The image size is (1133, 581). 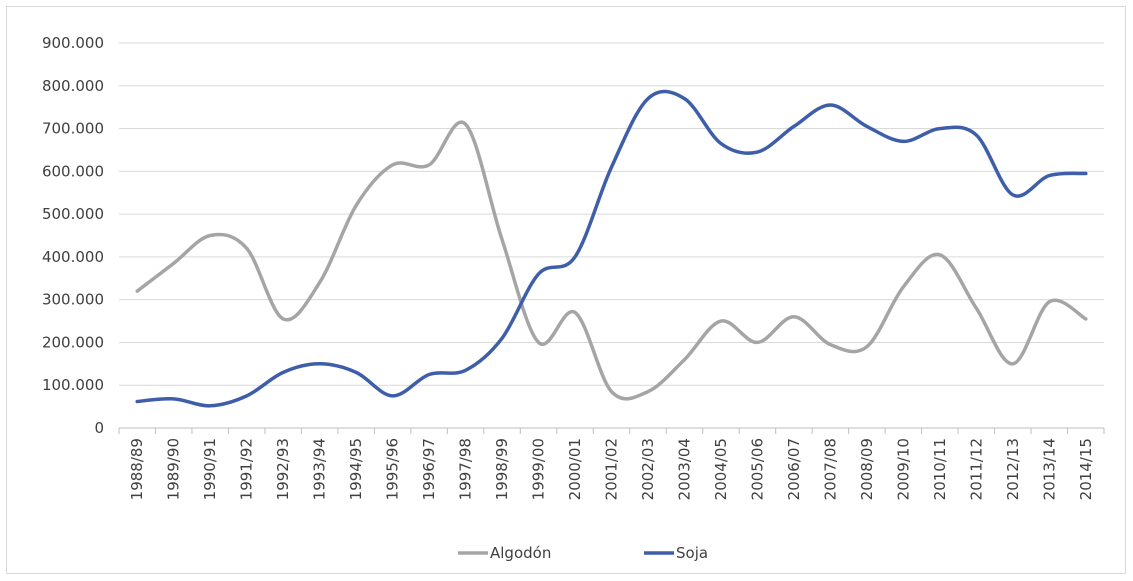 What do you see at coordinates (73, 43) in the screenshot?
I see `y-tick-label: 900.000` at bounding box center [73, 43].